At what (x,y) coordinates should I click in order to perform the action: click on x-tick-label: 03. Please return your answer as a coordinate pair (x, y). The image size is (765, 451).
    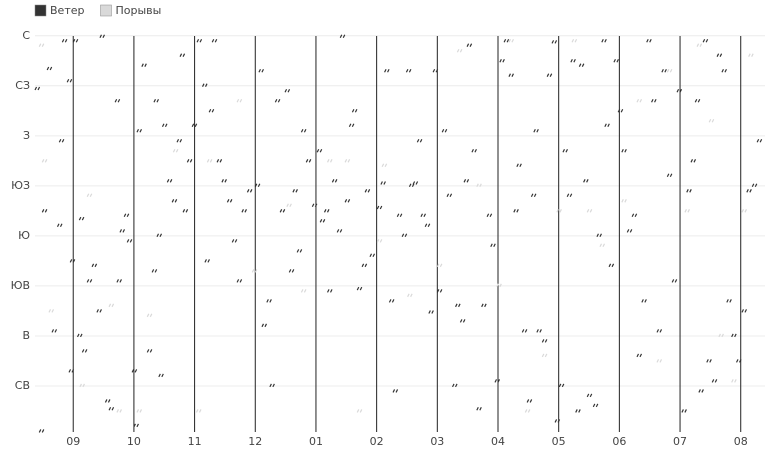
    Looking at the image, I should click on (437, 441).